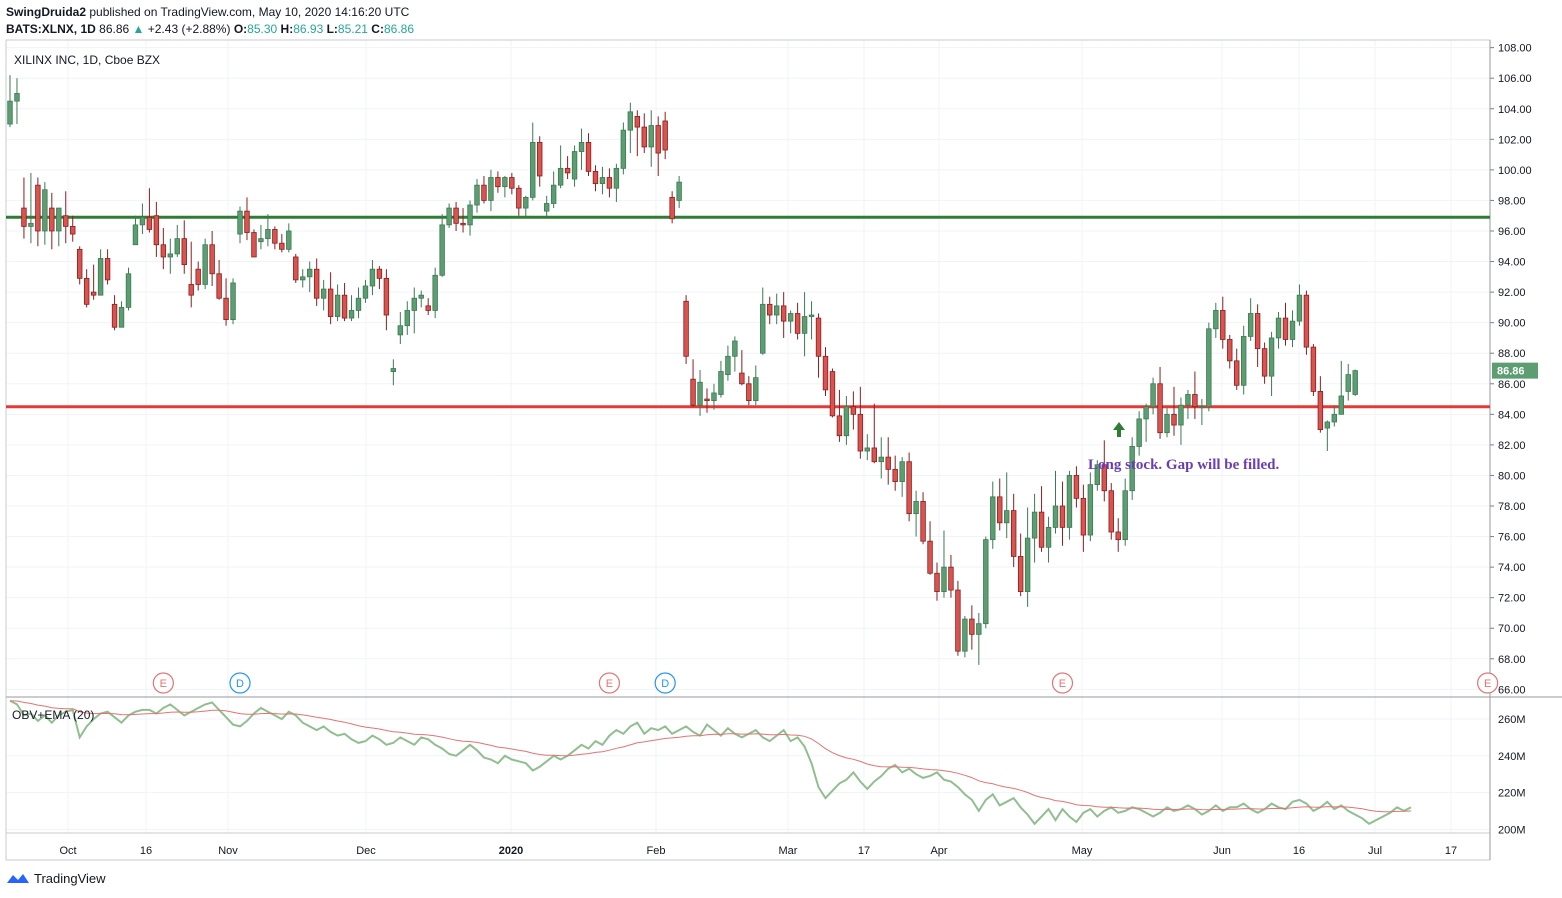 Image resolution: width=1562 pixels, height=898 pixels. What do you see at coordinates (1512, 446) in the screenshot?
I see `y-tick-label: 82.00` at bounding box center [1512, 446].